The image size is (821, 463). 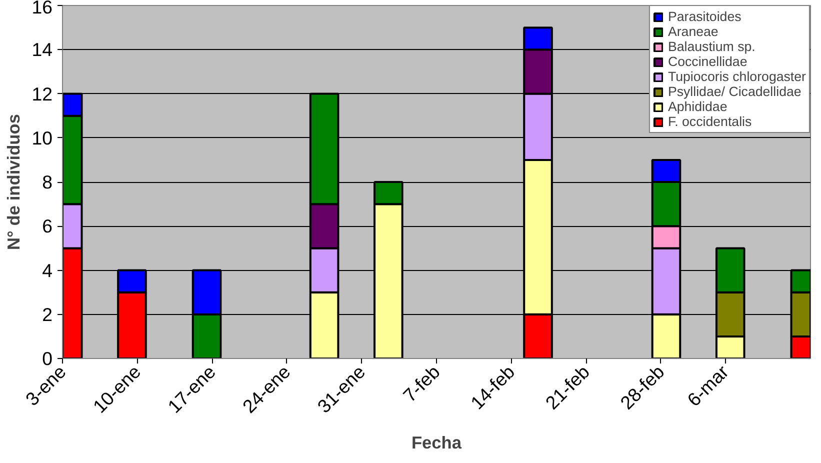 I want to click on x-axis-title: Fecha, so click(x=436, y=442).